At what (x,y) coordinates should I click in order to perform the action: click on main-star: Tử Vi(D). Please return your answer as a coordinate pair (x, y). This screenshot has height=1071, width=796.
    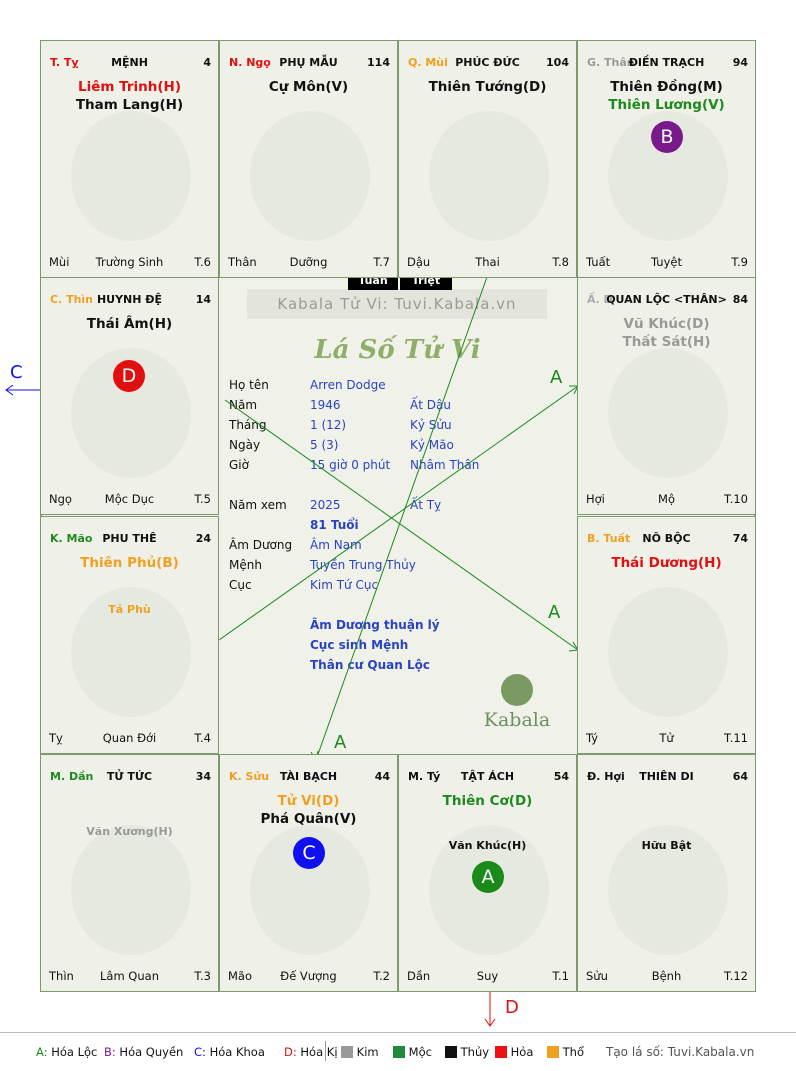
    Looking at the image, I should click on (308, 801).